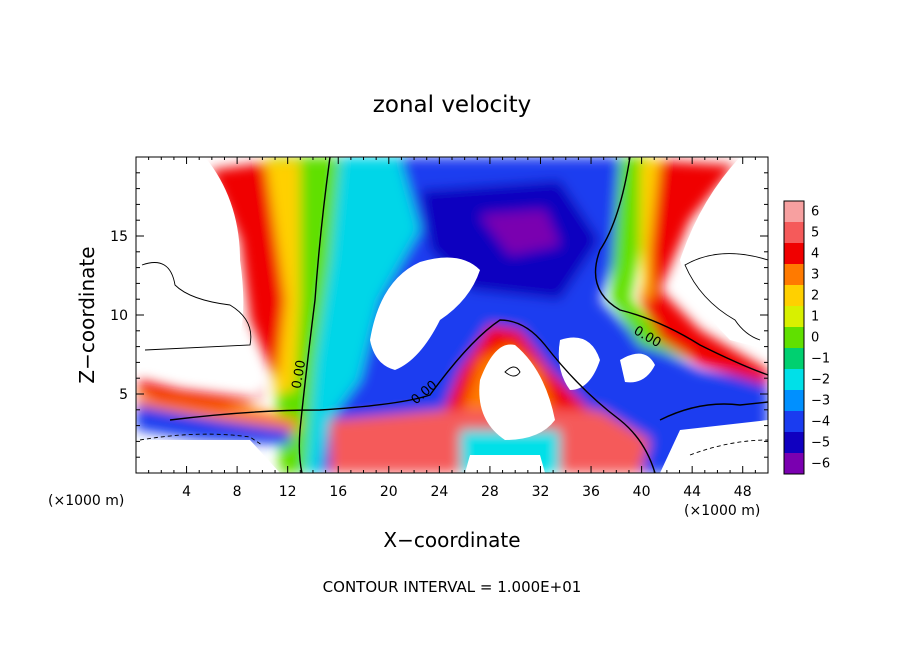  Describe the element at coordinates (439, 492) in the screenshot. I see `x-tick-label: 24` at that location.